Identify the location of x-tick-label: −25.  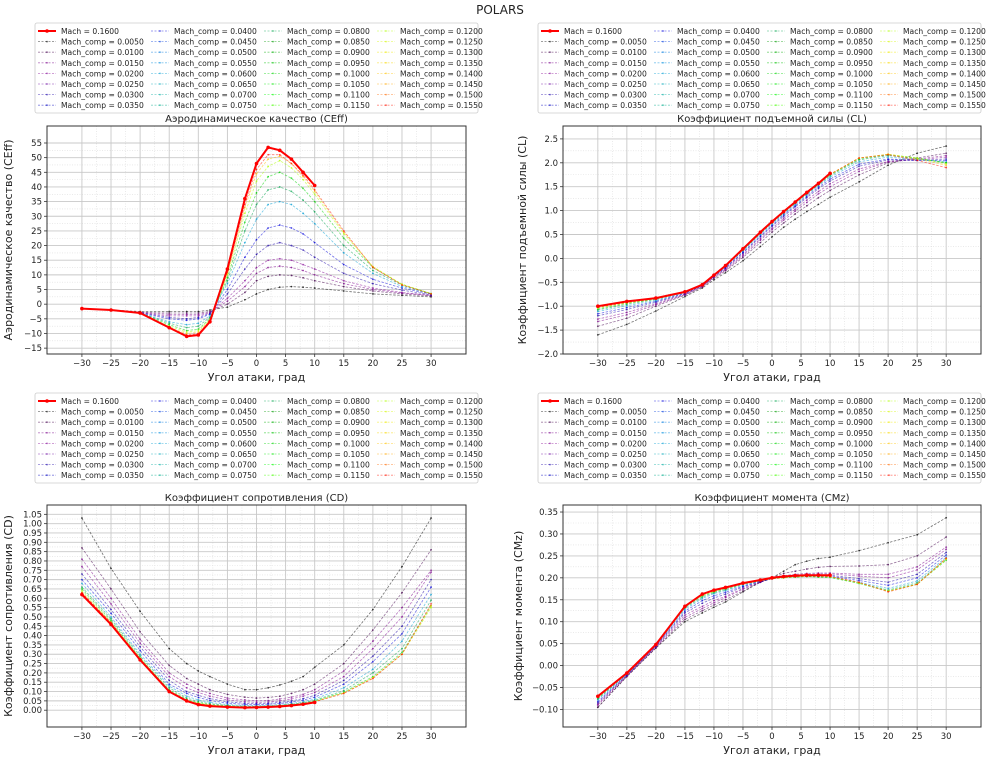
(111, 737).